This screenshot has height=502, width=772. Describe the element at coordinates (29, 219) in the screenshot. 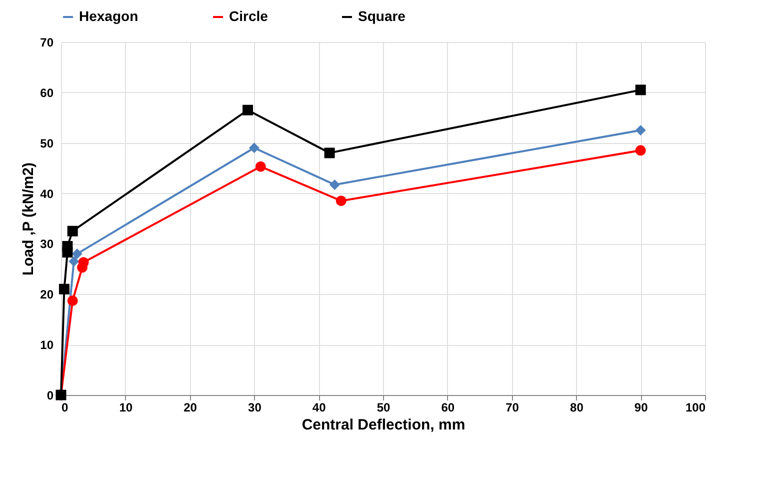

I see `y-axis-title: Load ,P (kN/m2)` at that location.